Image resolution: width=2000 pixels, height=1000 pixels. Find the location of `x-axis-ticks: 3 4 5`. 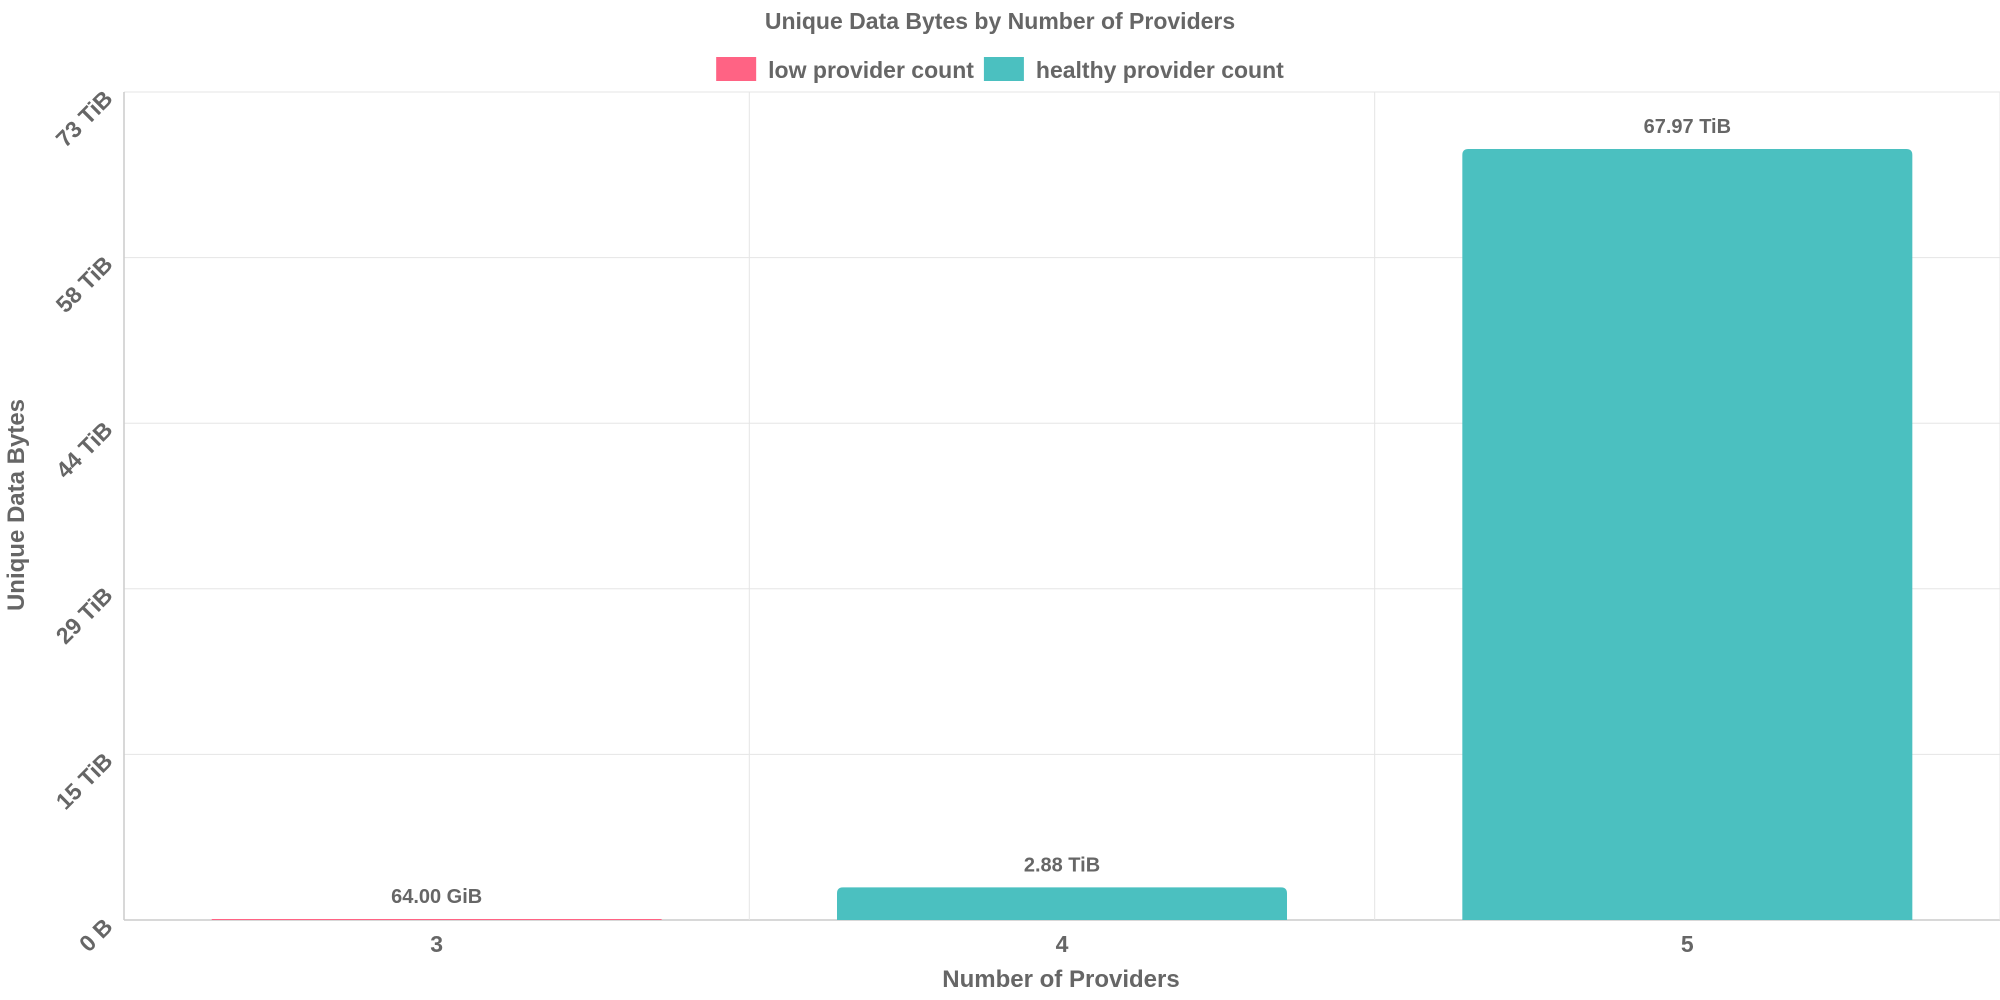

x-axis-ticks: 3 4 5 is located at coordinates (1062, 944).